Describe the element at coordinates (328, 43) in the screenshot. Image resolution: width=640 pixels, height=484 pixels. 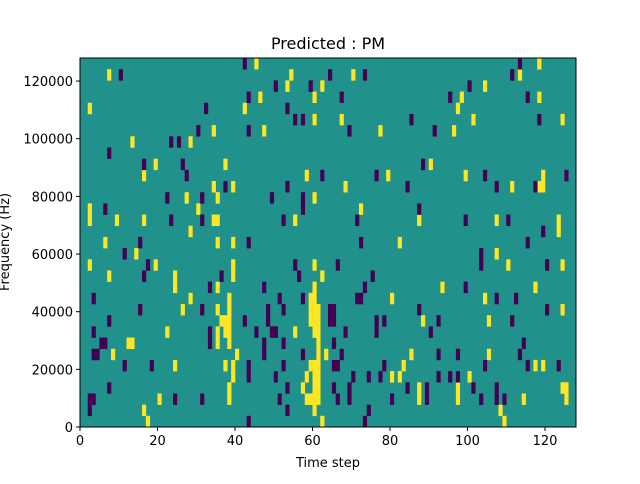
I see `chart-title: Predicted : PM` at that location.